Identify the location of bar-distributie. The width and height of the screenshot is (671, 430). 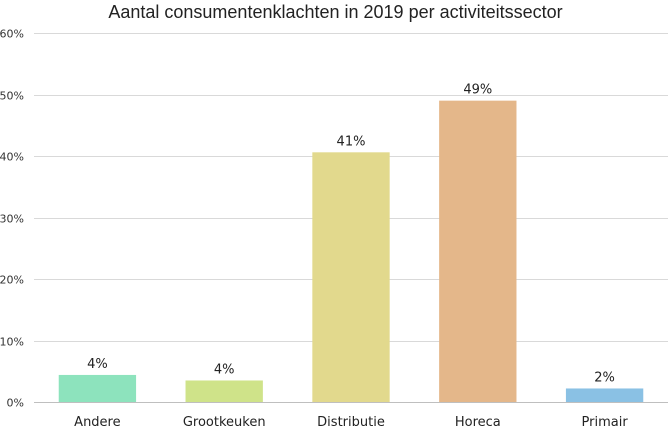
(351, 277).